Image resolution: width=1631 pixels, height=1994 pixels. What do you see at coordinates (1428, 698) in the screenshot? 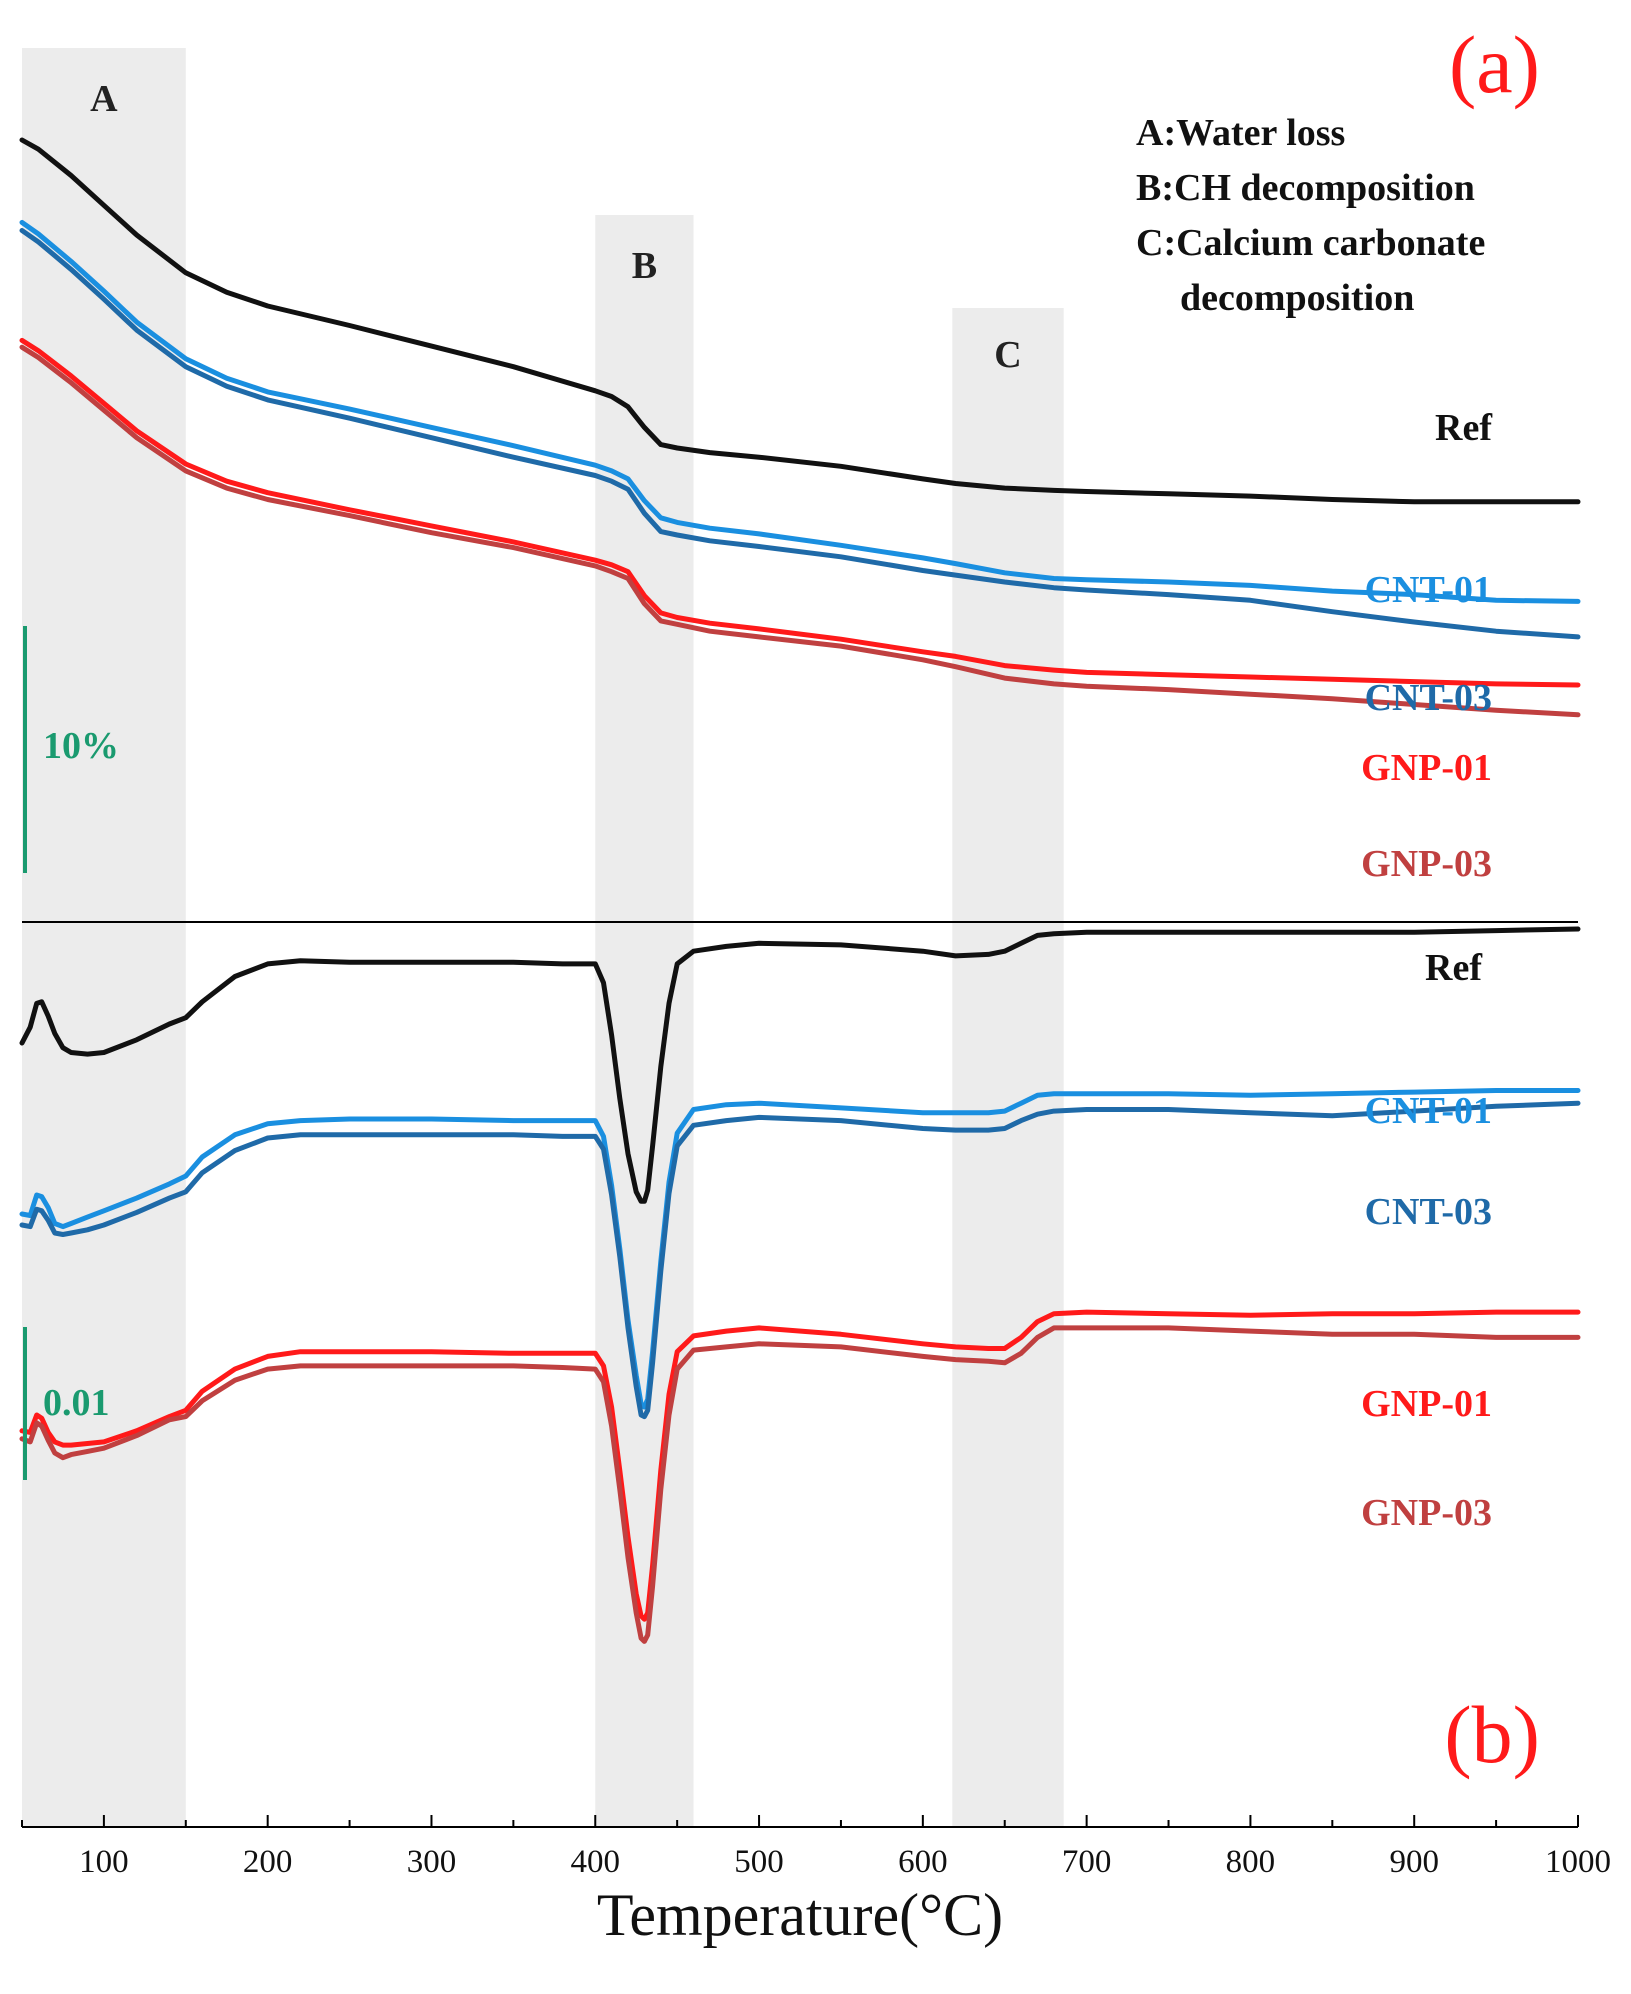
I see `tg-label-cnt-03: CNT-03` at bounding box center [1428, 698].